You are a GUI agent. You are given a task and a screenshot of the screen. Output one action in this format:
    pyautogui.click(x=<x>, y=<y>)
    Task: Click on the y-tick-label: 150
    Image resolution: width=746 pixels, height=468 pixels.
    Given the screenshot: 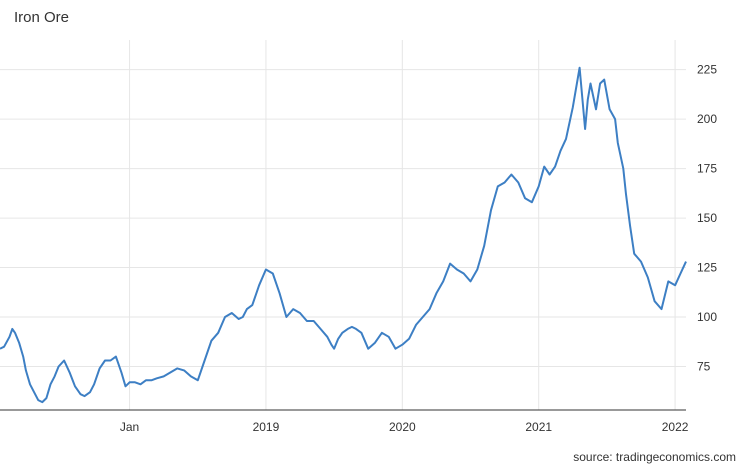 What is the action you would take?
    pyautogui.click(x=707, y=218)
    